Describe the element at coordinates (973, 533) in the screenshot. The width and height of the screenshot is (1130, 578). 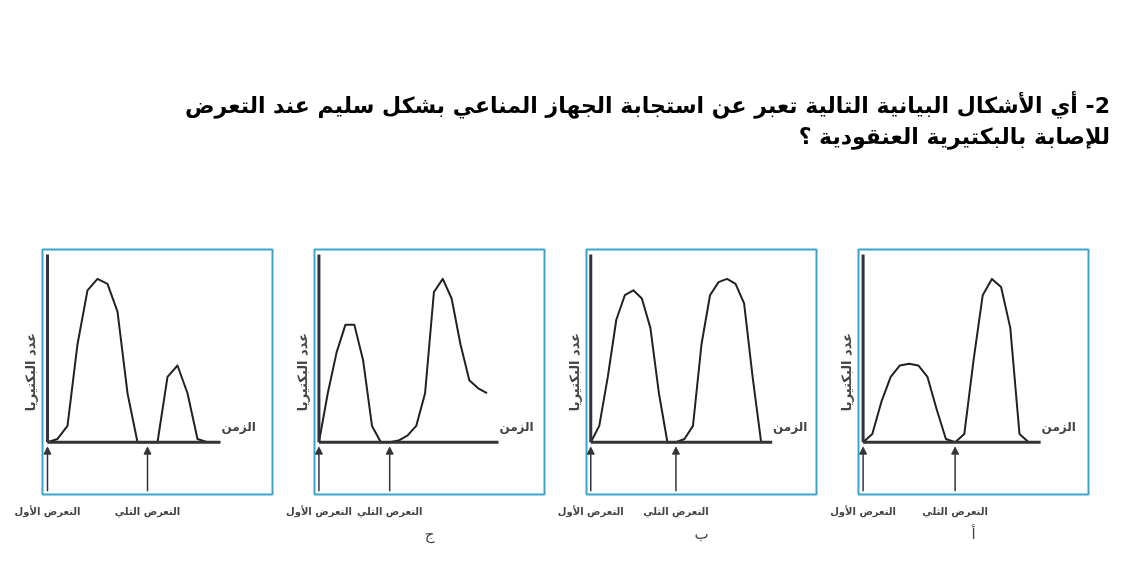
I see `text: أ` at that location.